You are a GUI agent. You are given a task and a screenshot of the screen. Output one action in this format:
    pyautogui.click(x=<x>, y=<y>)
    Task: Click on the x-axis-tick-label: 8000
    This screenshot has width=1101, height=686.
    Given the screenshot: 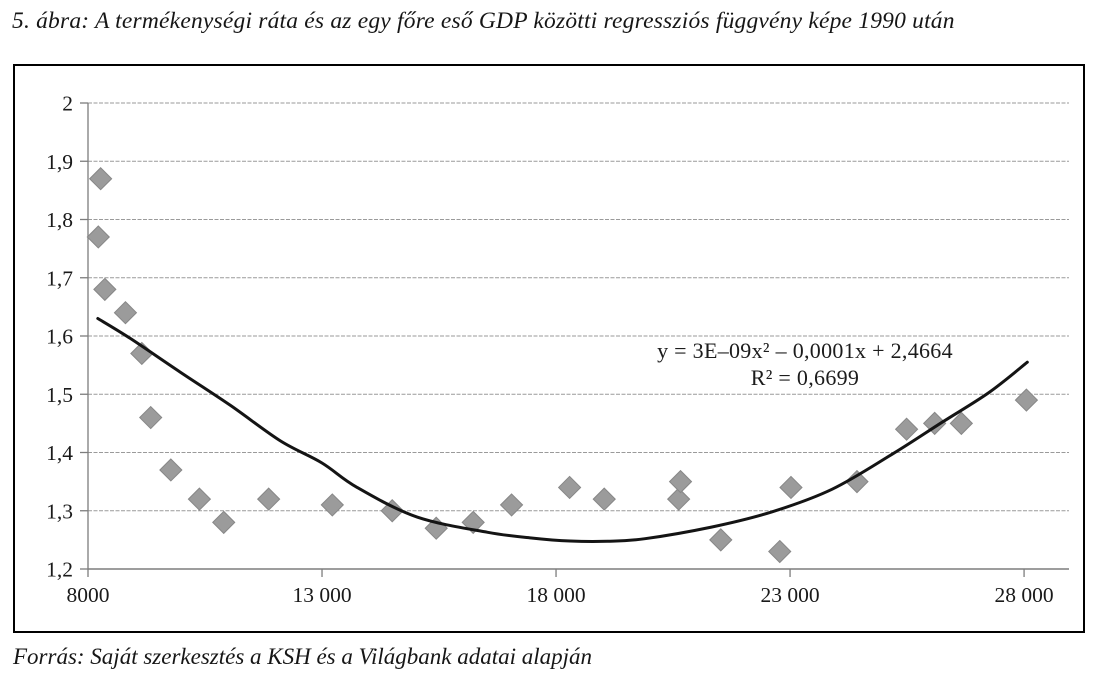 What is the action you would take?
    pyautogui.click(x=88, y=595)
    